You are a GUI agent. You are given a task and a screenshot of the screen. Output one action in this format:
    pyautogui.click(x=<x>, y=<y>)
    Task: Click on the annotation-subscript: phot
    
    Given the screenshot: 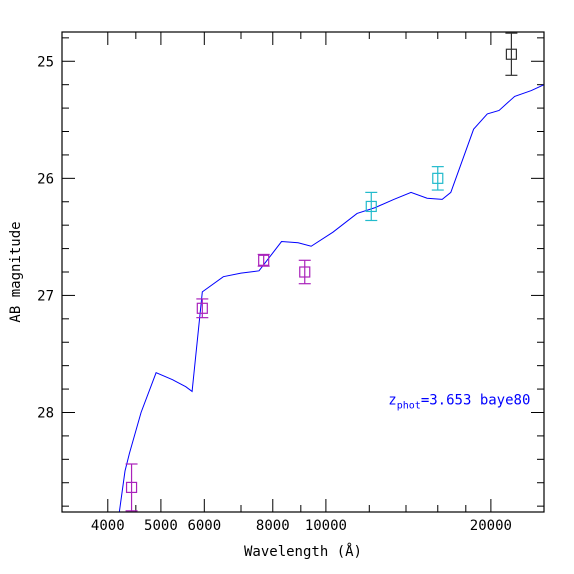 What is the action you would take?
    pyautogui.click(x=409, y=405)
    